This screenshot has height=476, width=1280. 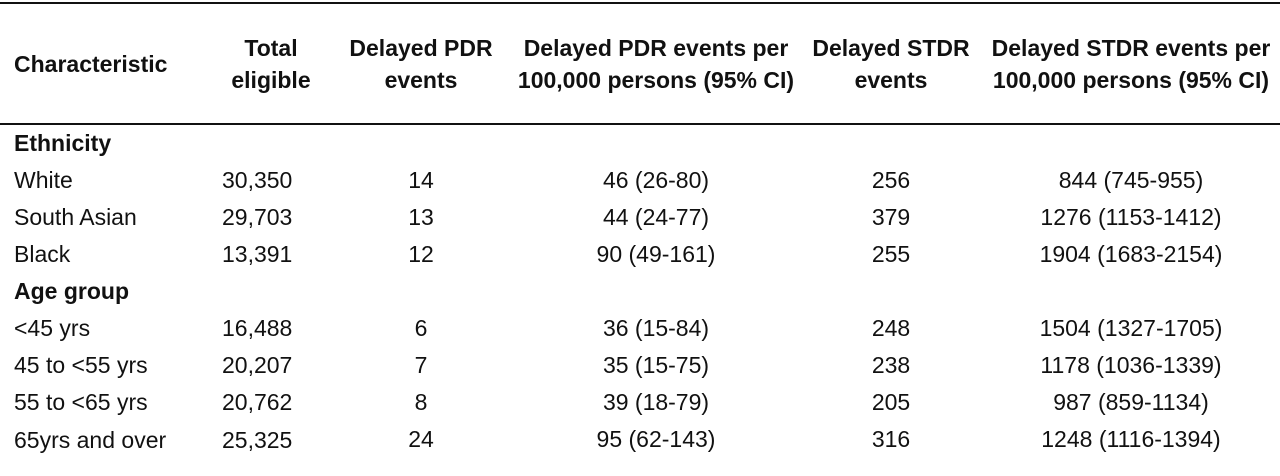 What do you see at coordinates (421, 328) in the screenshot?
I see `cell-pdr-events: 6` at bounding box center [421, 328].